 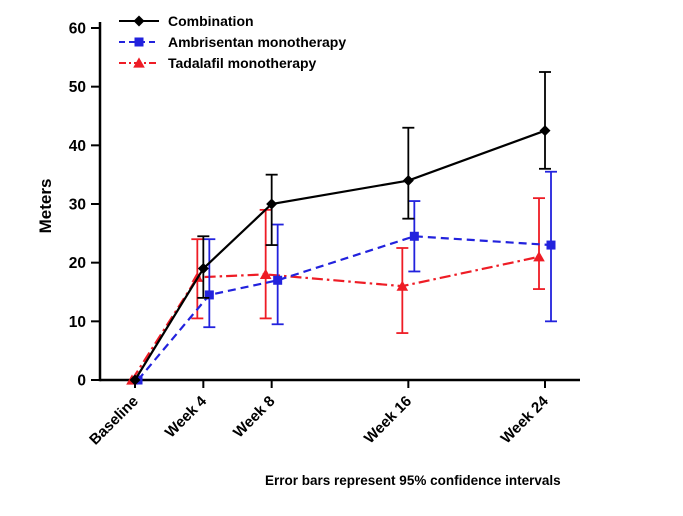 I want to click on legend-item-ambrisentan: Ambrisentan monotherapy, so click(x=232, y=41).